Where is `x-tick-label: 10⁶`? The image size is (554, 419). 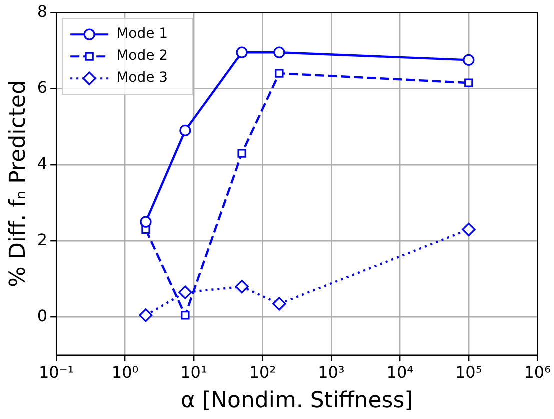 x-tick-label: 10⁶ is located at coordinates (538, 372).